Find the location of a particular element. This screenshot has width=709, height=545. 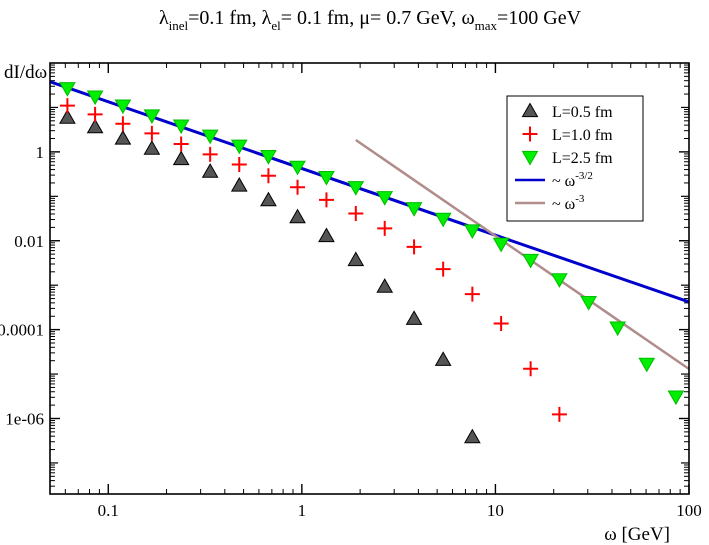

title-part1: =0.1 fm, is located at coordinates (225, 18).